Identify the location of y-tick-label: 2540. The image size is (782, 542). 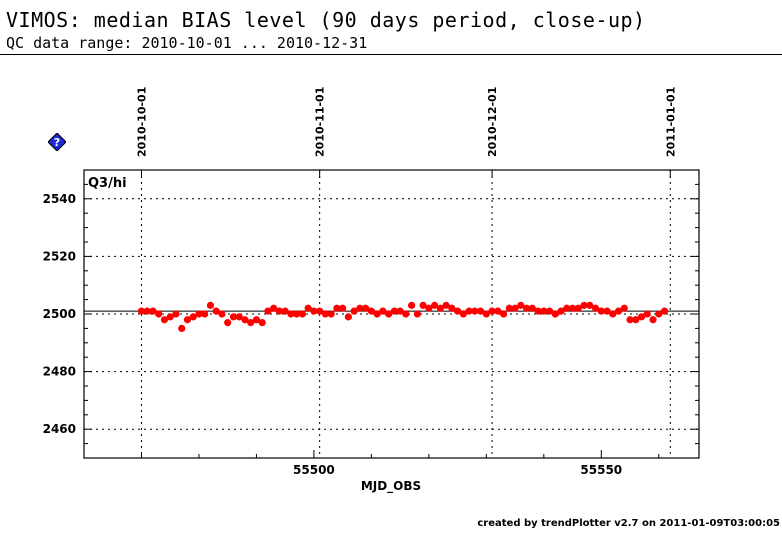
(59, 199).